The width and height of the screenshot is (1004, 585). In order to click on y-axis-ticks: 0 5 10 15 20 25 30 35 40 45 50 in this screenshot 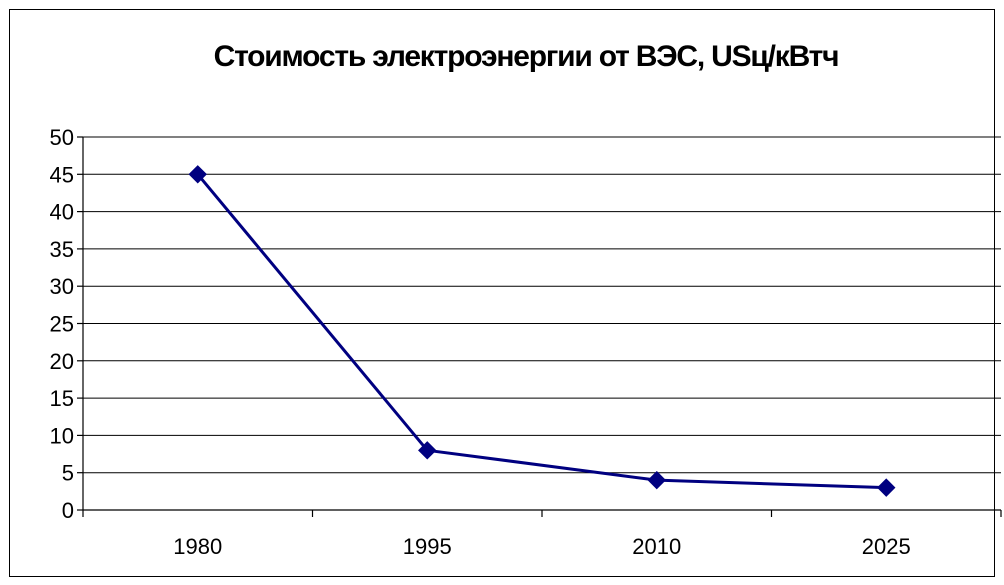, I will do `click(66, 324)`.